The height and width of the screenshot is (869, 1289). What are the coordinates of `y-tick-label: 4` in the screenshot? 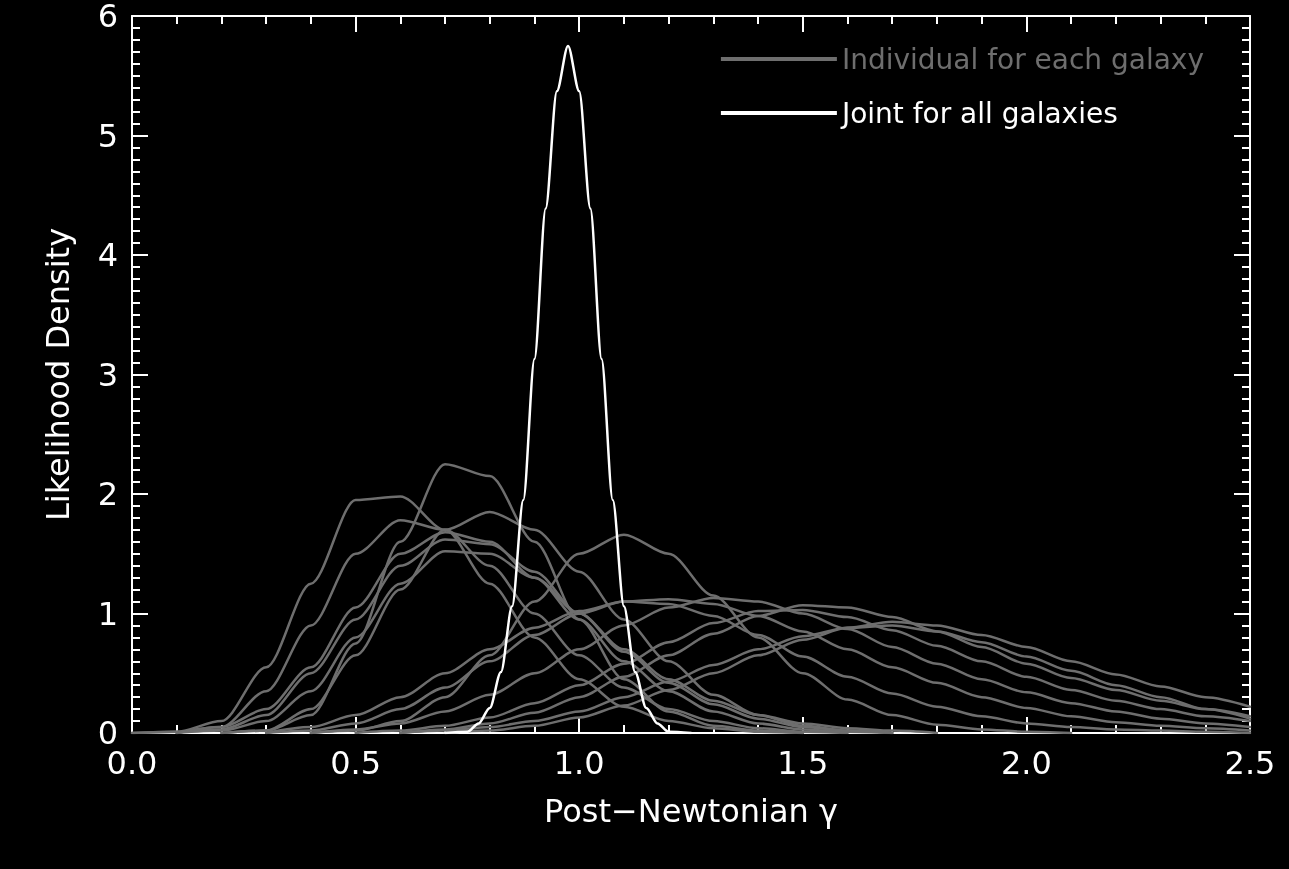 It's located at (107, 255).